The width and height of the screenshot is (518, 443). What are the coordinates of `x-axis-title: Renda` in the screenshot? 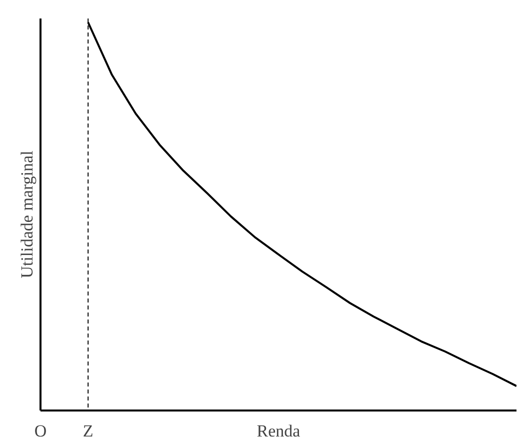 It's located at (278, 431).